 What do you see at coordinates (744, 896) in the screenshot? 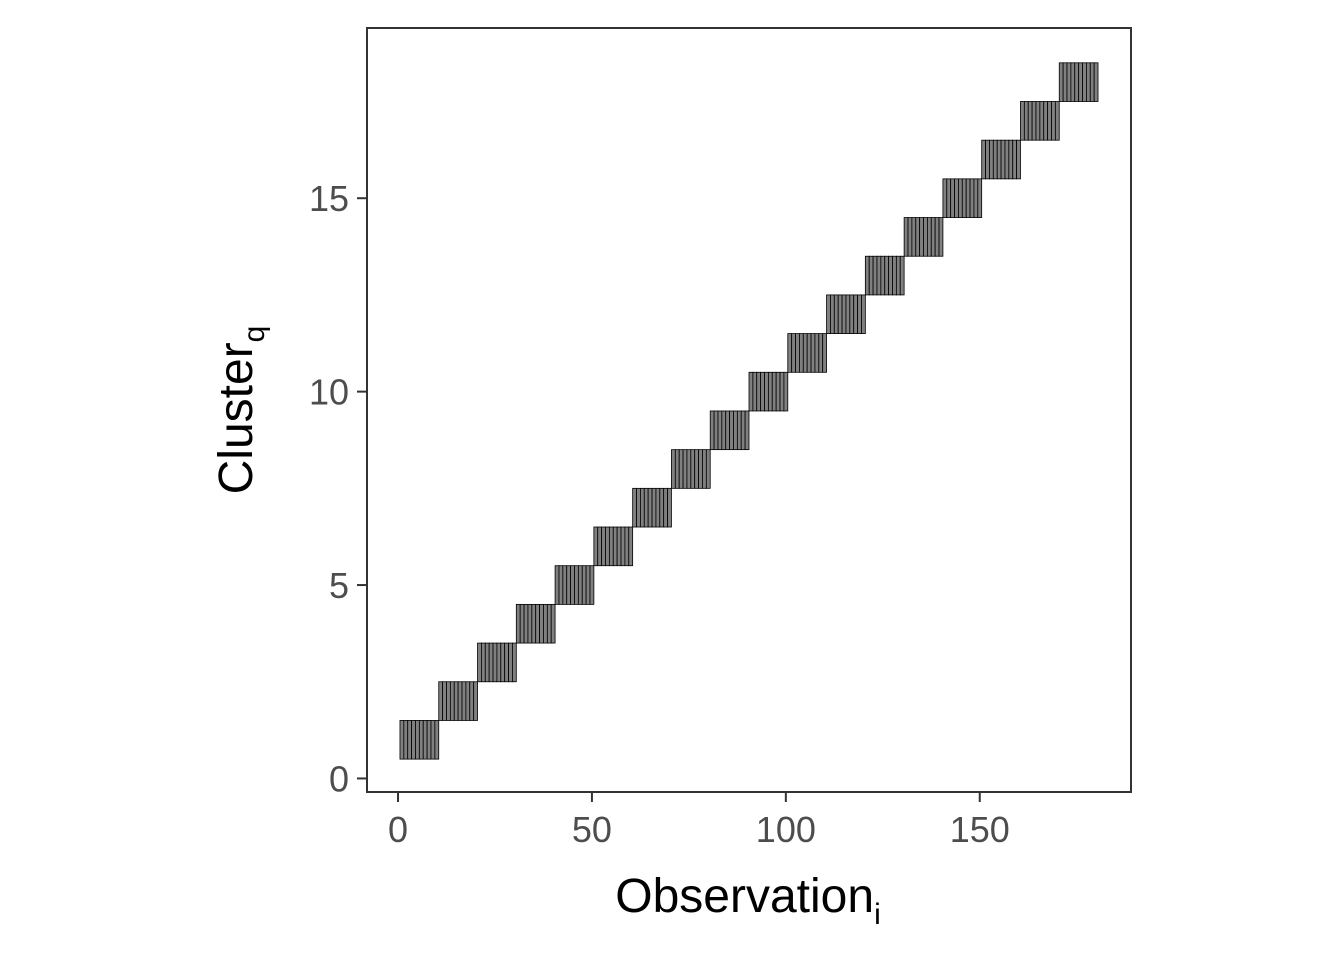
I see `x-axis-title-main: Observation` at bounding box center [744, 896].